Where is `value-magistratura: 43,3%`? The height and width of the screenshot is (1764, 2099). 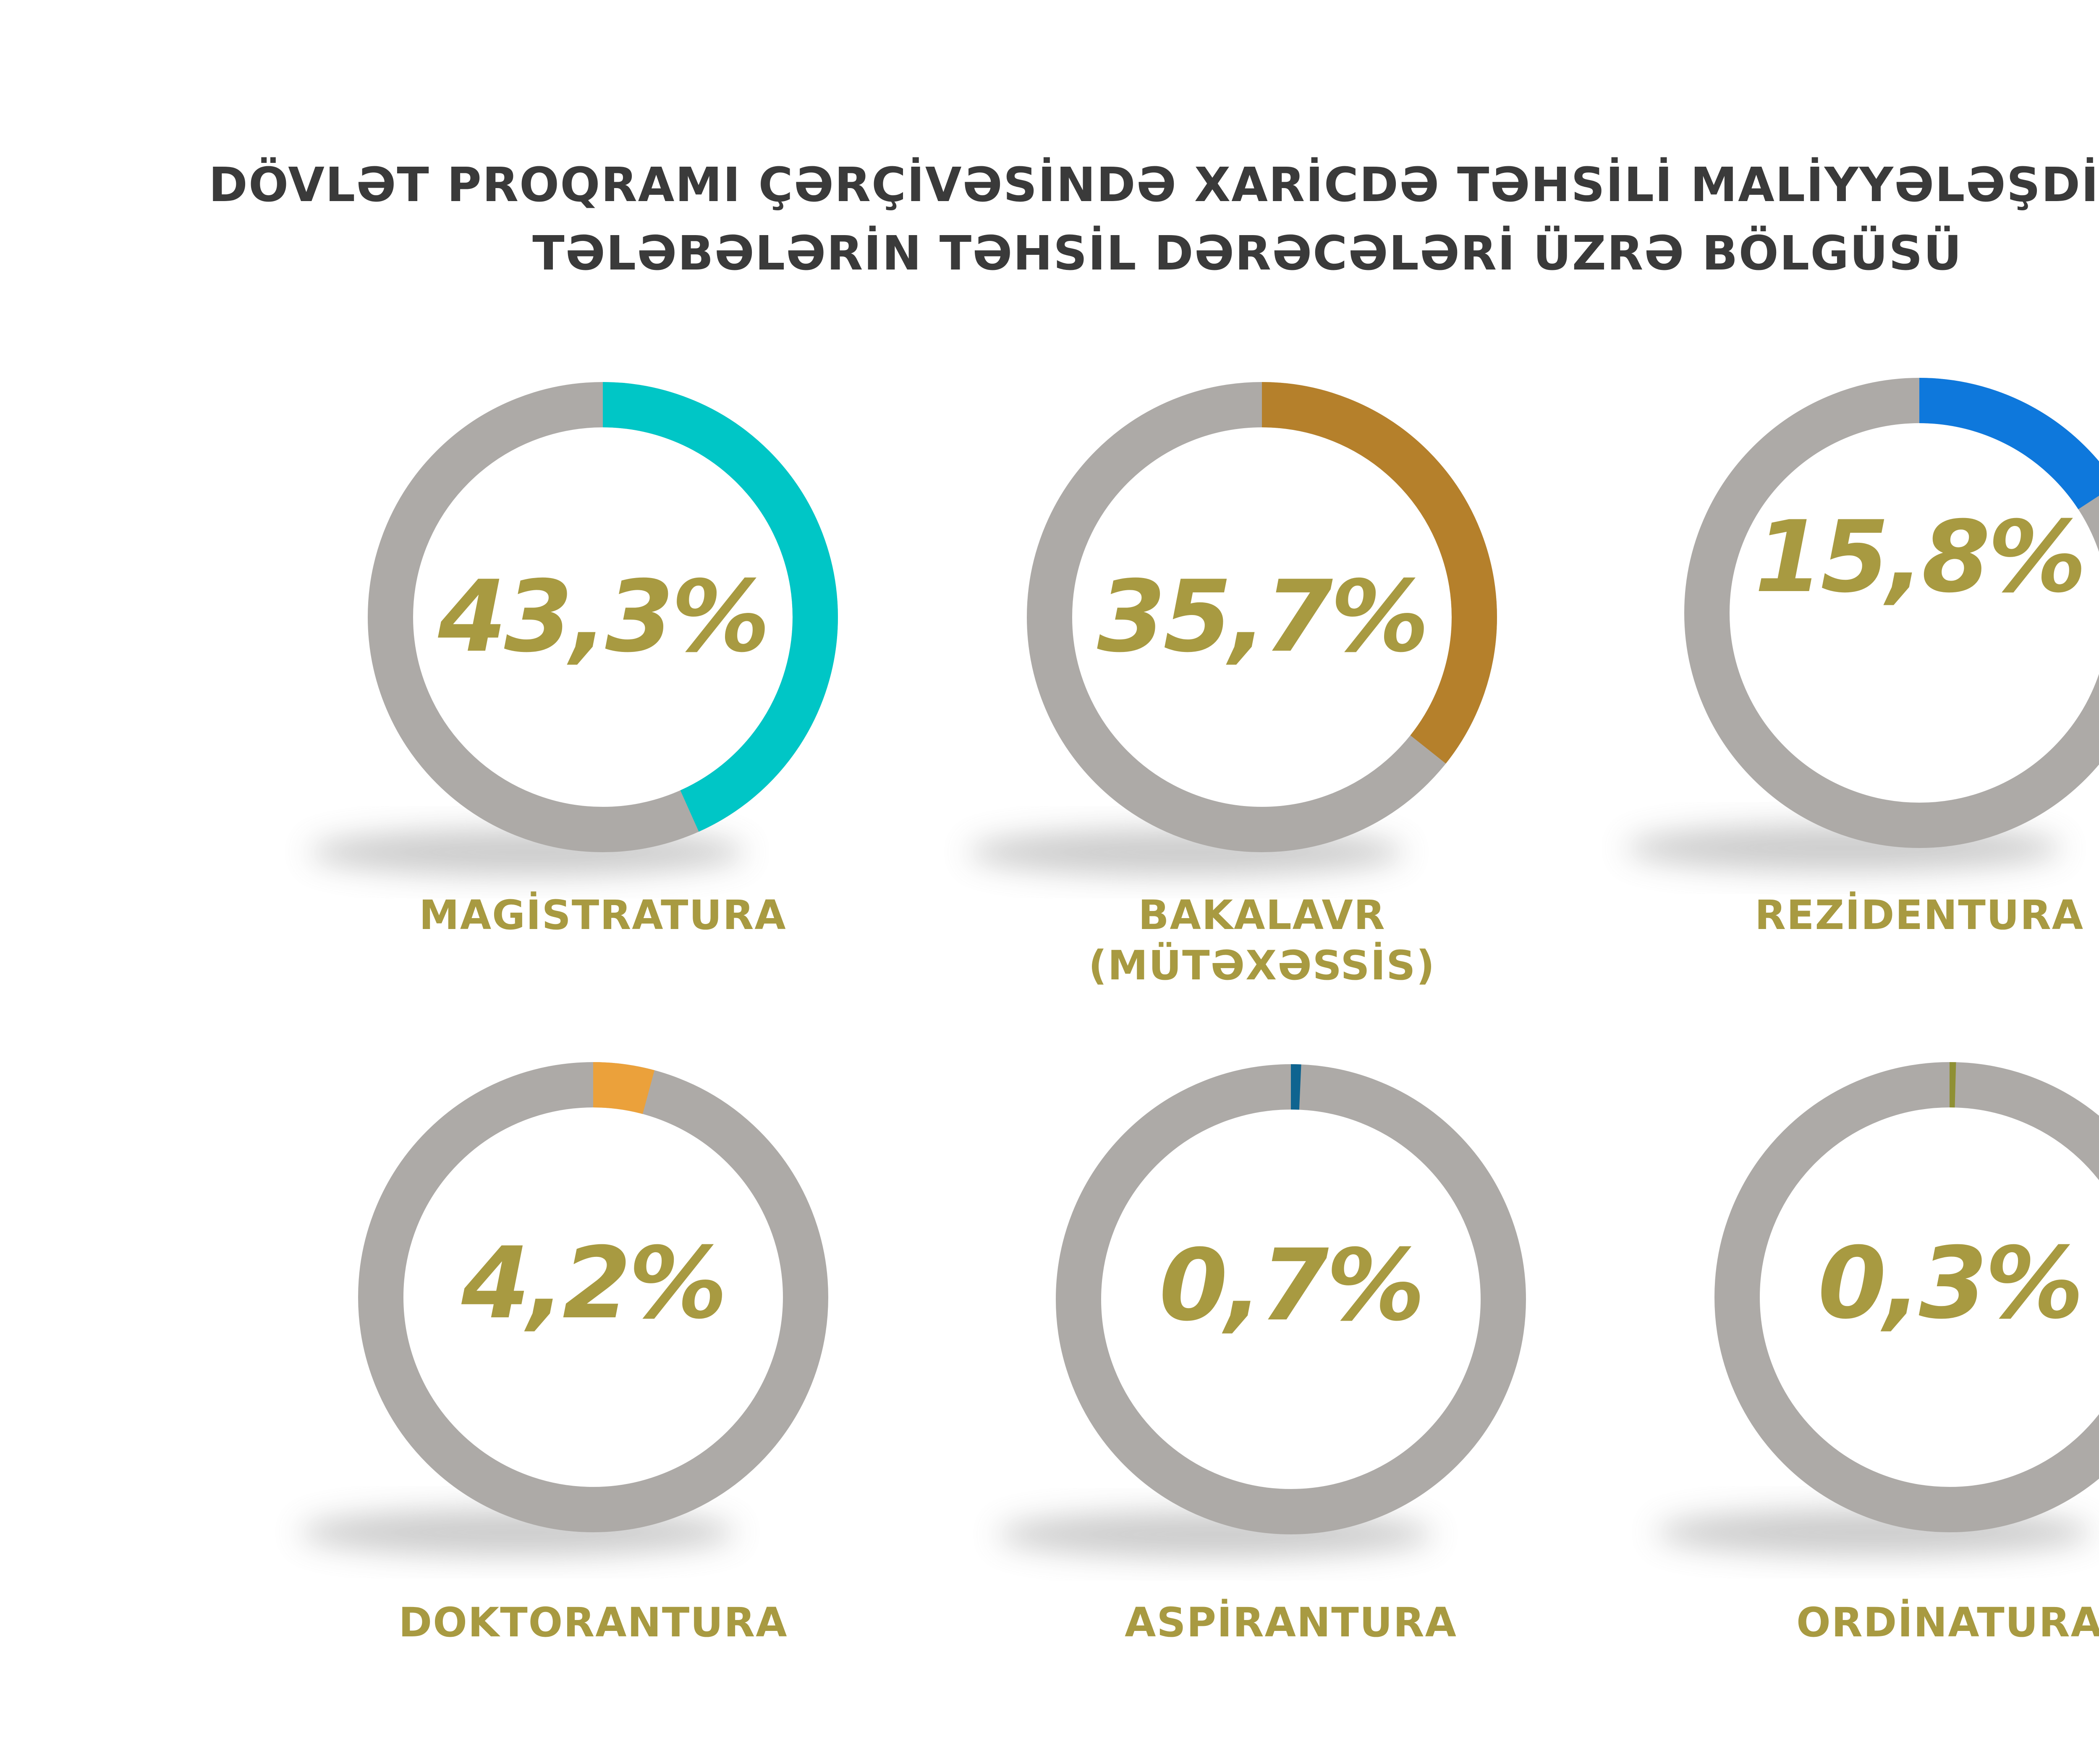
value-magistratura: 43,3% is located at coordinates (604, 617).